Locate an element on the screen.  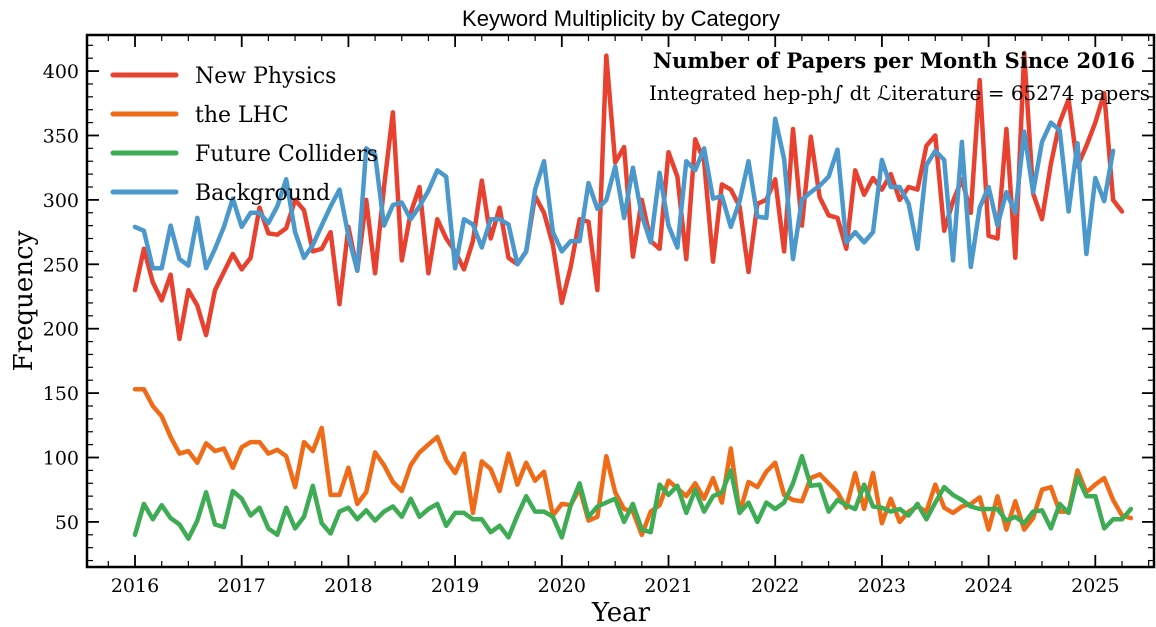
x-tick-label: 2023 is located at coordinates (882, 586).